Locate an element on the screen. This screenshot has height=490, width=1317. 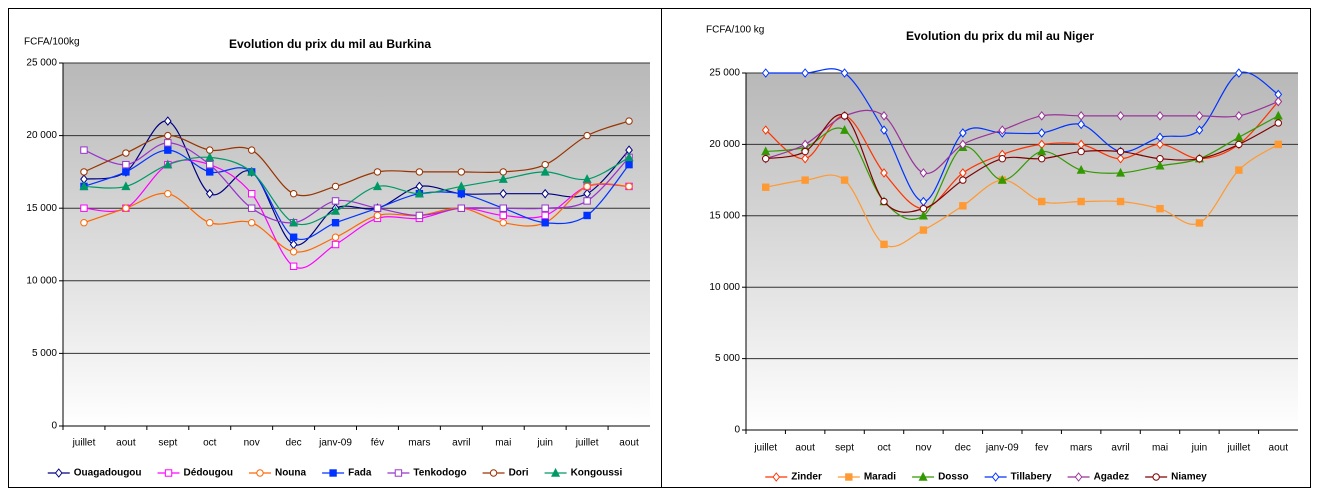
x-tick-label: mars is located at coordinates (419, 443).